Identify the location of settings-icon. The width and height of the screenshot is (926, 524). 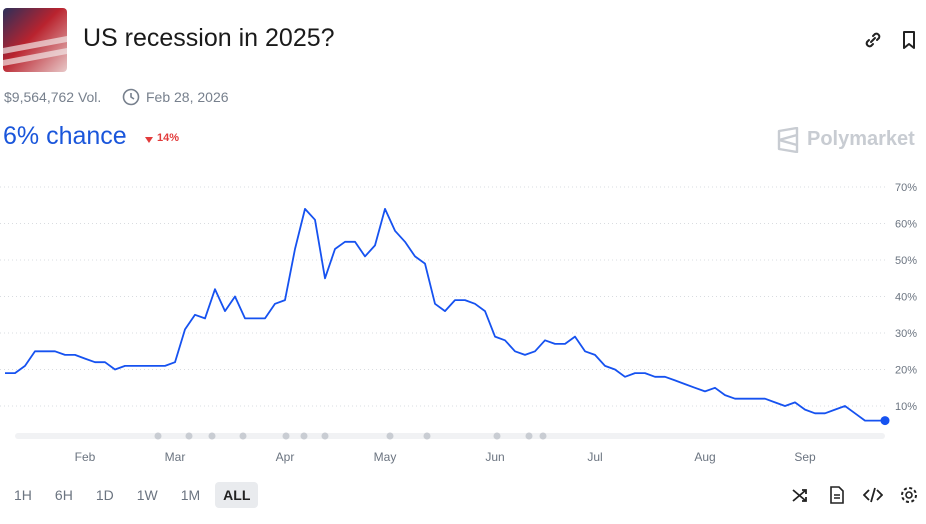
(909, 495).